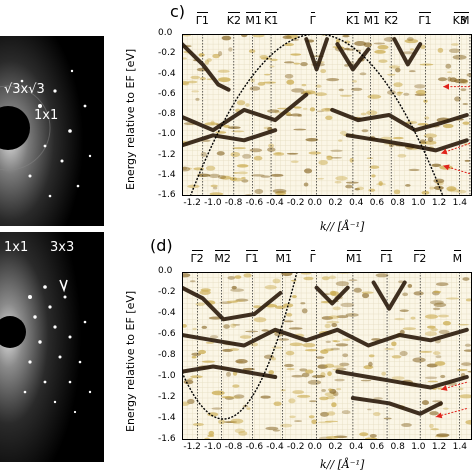 This screenshot has height=474, width=474. I want to click on kpoint-label: M1, so click(283, 257).